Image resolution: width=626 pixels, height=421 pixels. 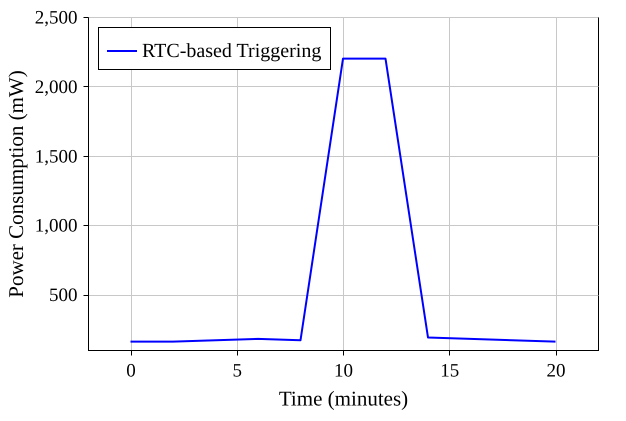 I want to click on x-tick-label: 10, so click(x=343, y=371).